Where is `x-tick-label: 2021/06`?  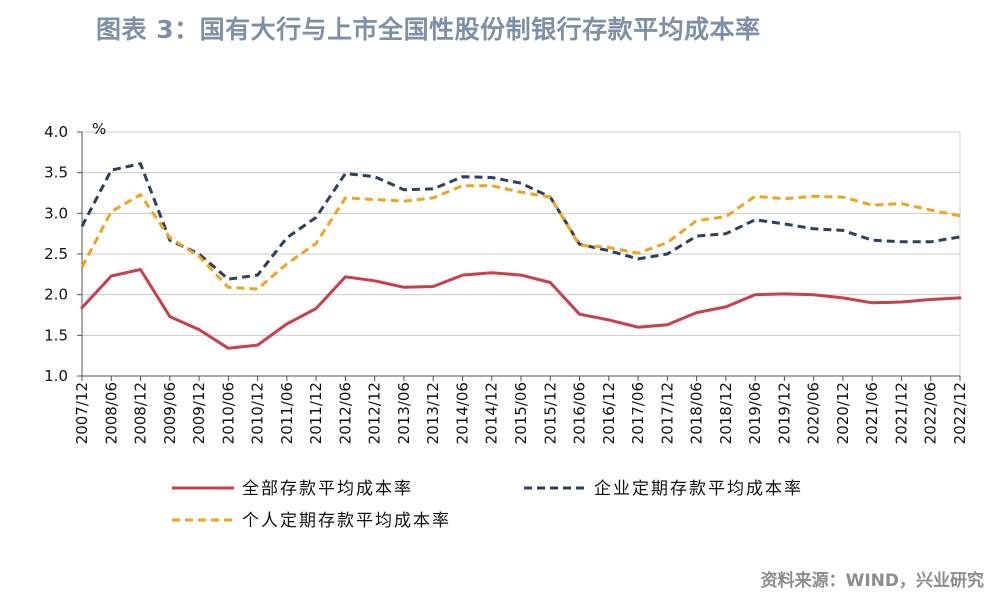
x-tick-label: 2021/06 is located at coordinates (872, 413).